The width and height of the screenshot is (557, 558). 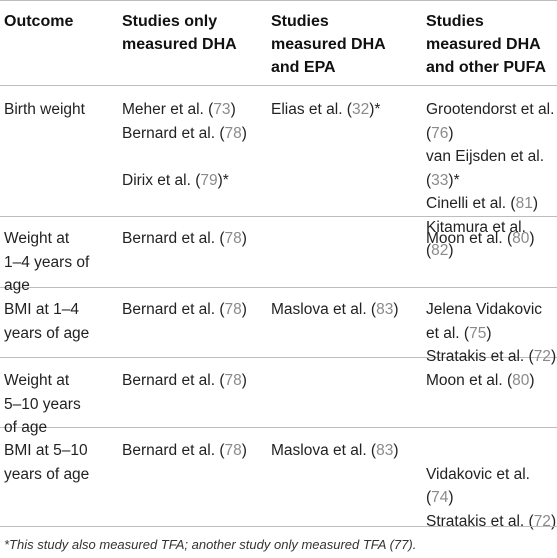 What do you see at coordinates (440, 133) in the screenshot?
I see `reference-number: 76` at bounding box center [440, 133].